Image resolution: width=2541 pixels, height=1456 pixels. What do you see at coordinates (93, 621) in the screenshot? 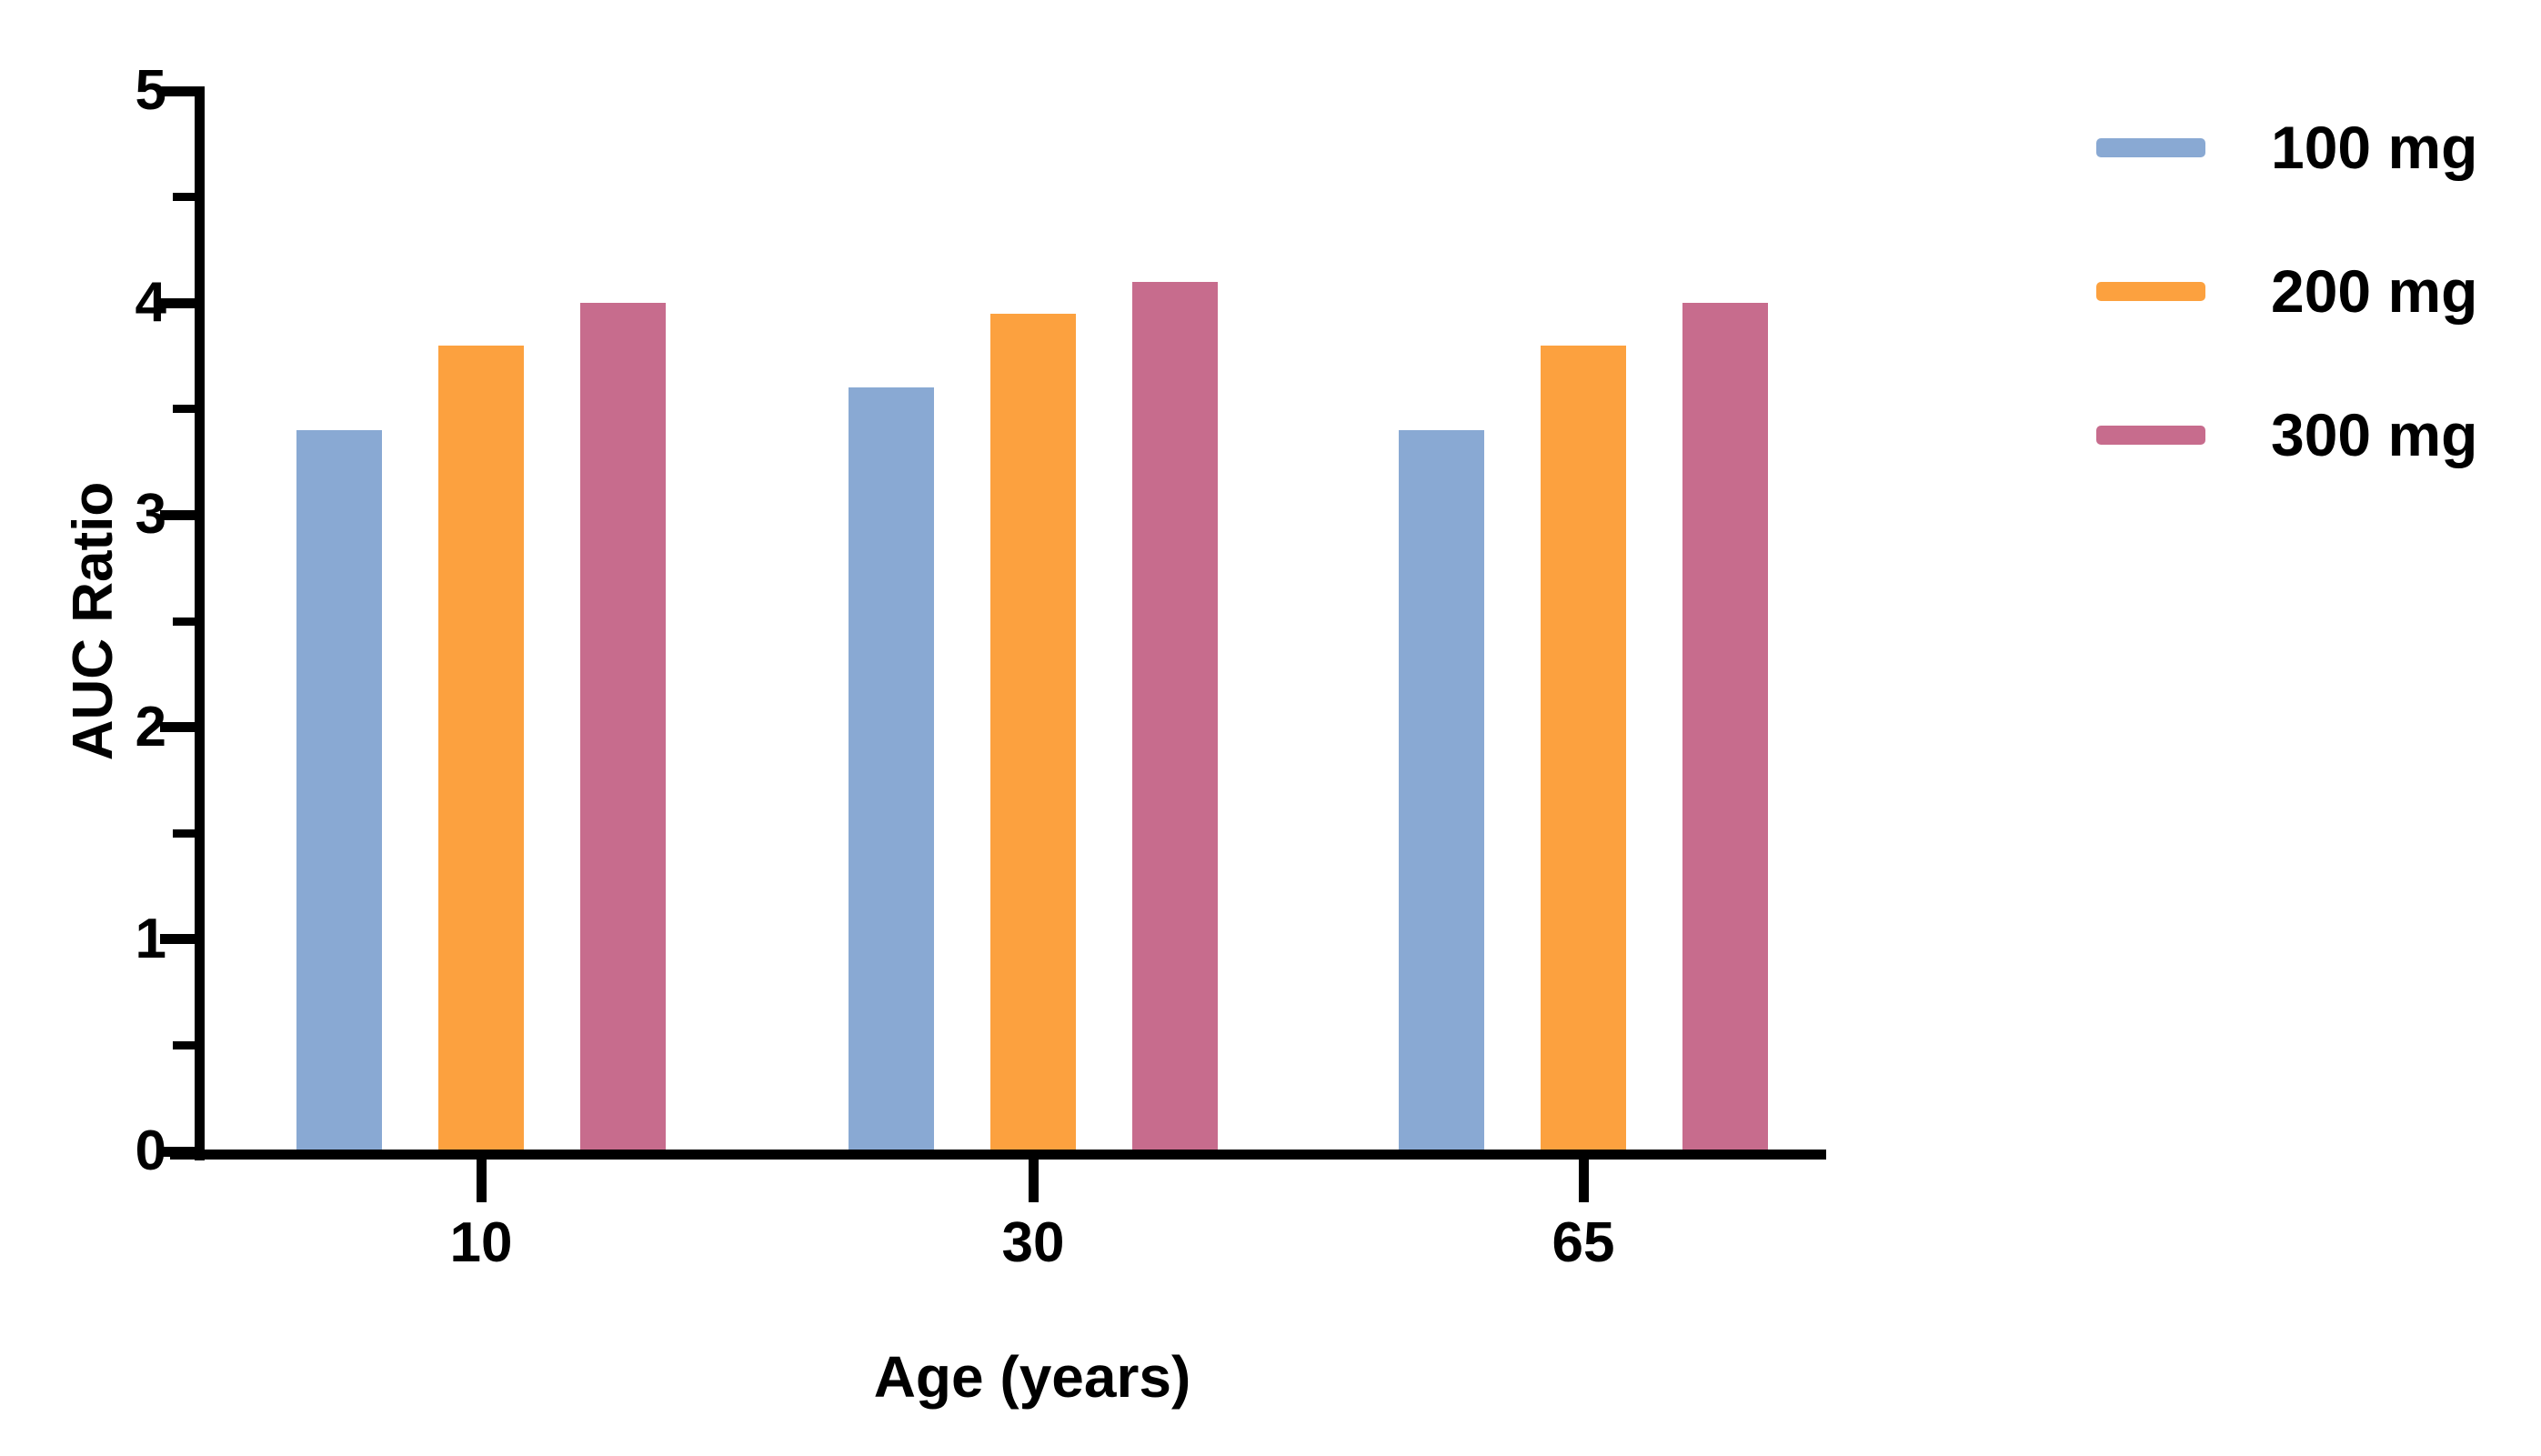
I see `y-axis-title: AUC Ratio` at bounding box center [93, 621].